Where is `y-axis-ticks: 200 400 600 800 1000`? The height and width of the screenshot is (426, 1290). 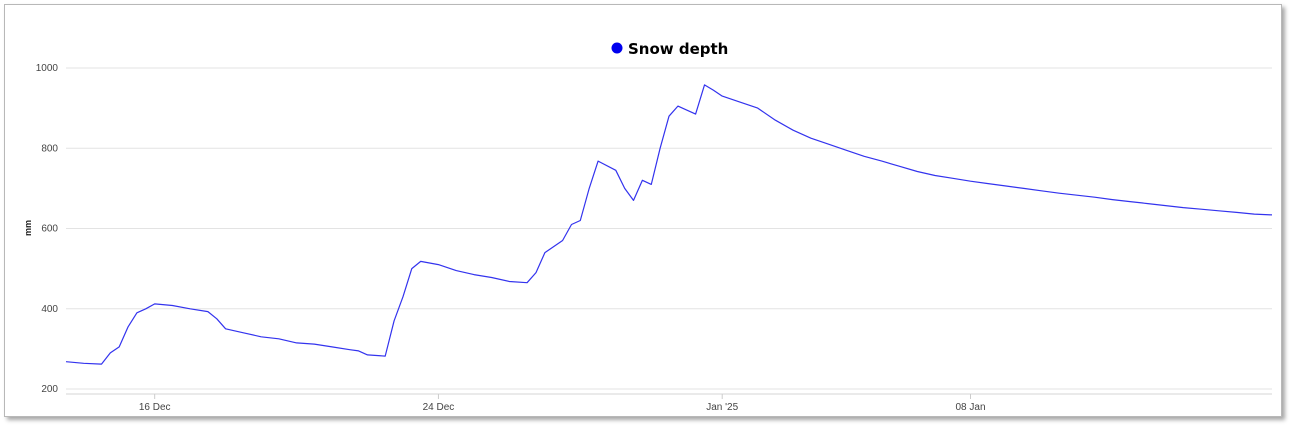 y-axis-ticks: 200 400 600 800 1000 is located at coordinates (47, 229).